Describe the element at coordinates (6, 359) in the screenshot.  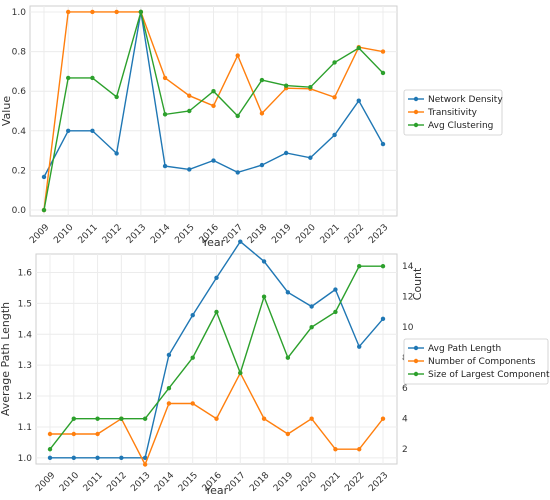
I see `y-axis-label: Average Path Length` at that location.